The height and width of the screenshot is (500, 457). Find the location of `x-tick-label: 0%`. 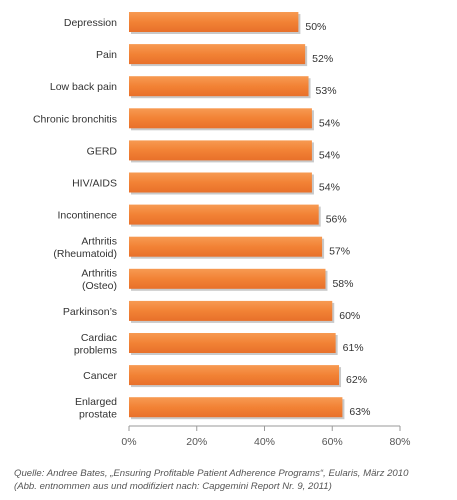

x-tick-label: 0% is located at coordinates (128, 442).